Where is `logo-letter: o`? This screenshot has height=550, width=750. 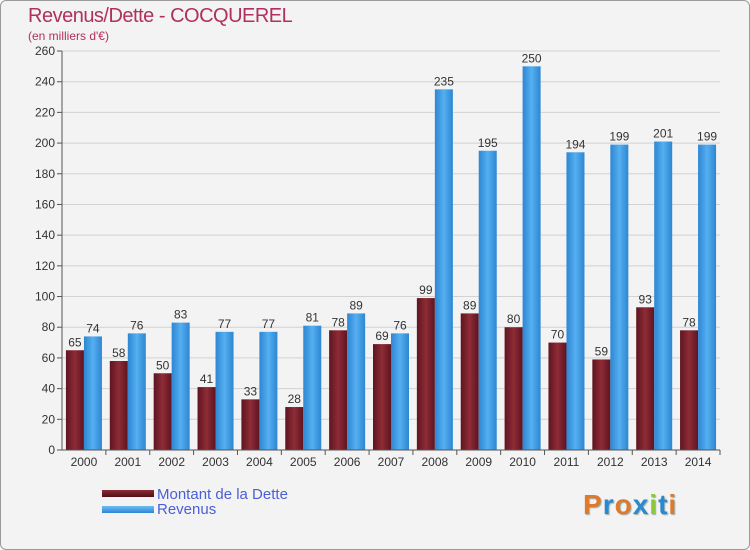 logo-letter: o is located at coordinates (623, 504).